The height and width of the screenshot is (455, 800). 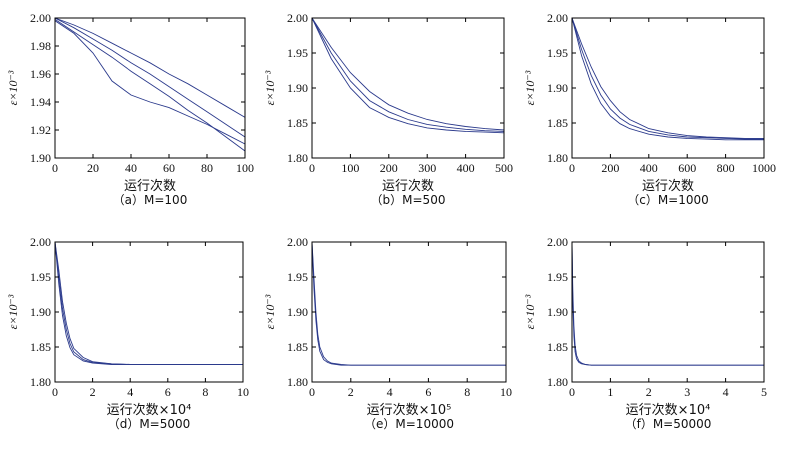 I want to click on panel-caption: （c）M=1000, so click(x=668, y=200).